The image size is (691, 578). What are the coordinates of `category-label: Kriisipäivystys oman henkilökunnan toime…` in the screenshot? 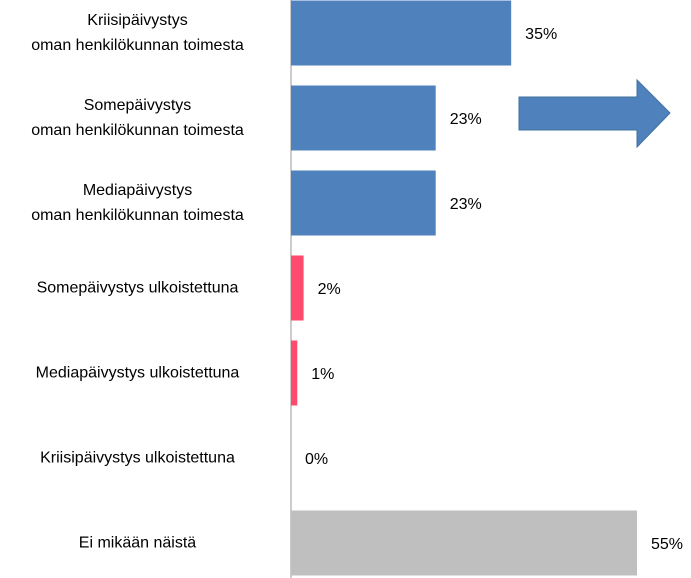 It's located at (137, 33).